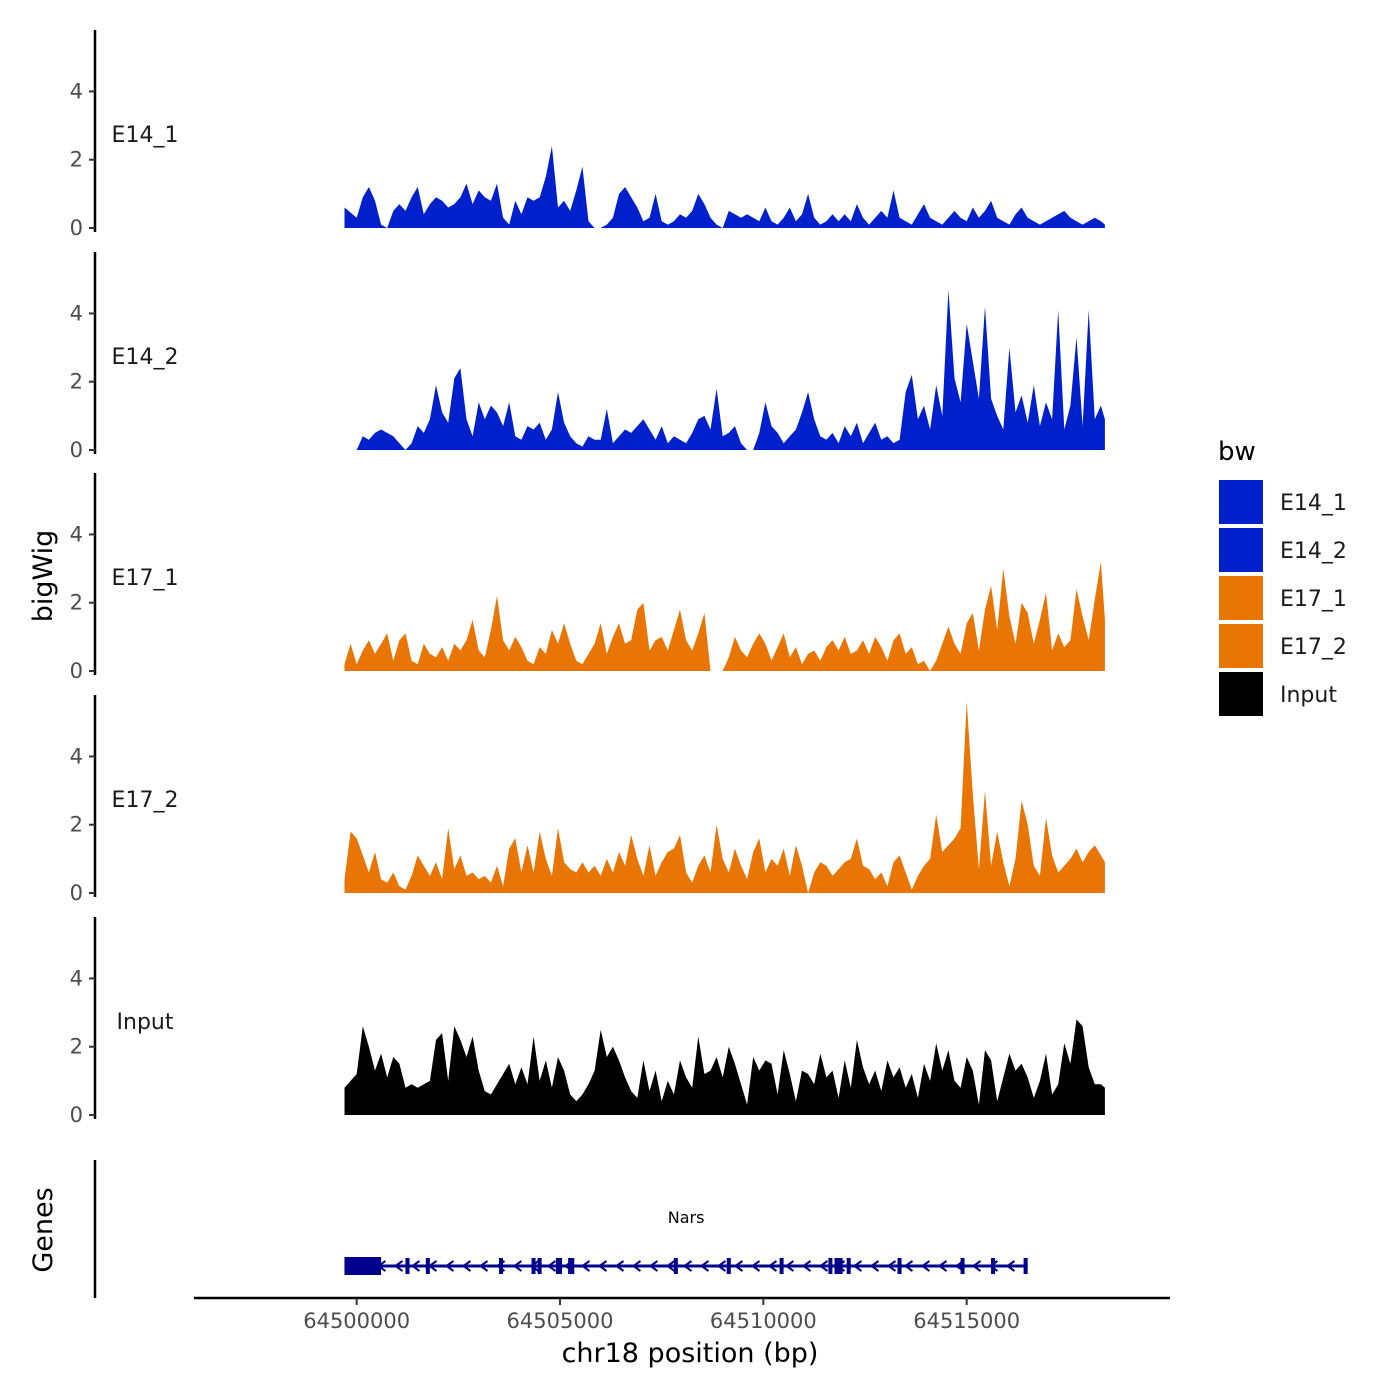 This screenshot has height=1400, width=1400. Describe the element at coordinates (763, 1321) in the screenshot. I see `x-tick-label: 64510000` at that location.